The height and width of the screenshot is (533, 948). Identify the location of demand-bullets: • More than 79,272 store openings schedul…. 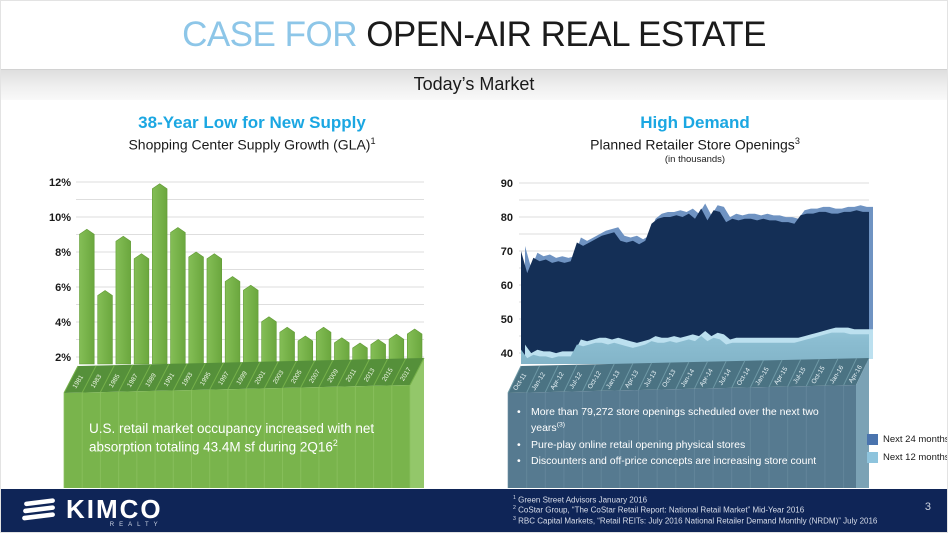
(670, 436).